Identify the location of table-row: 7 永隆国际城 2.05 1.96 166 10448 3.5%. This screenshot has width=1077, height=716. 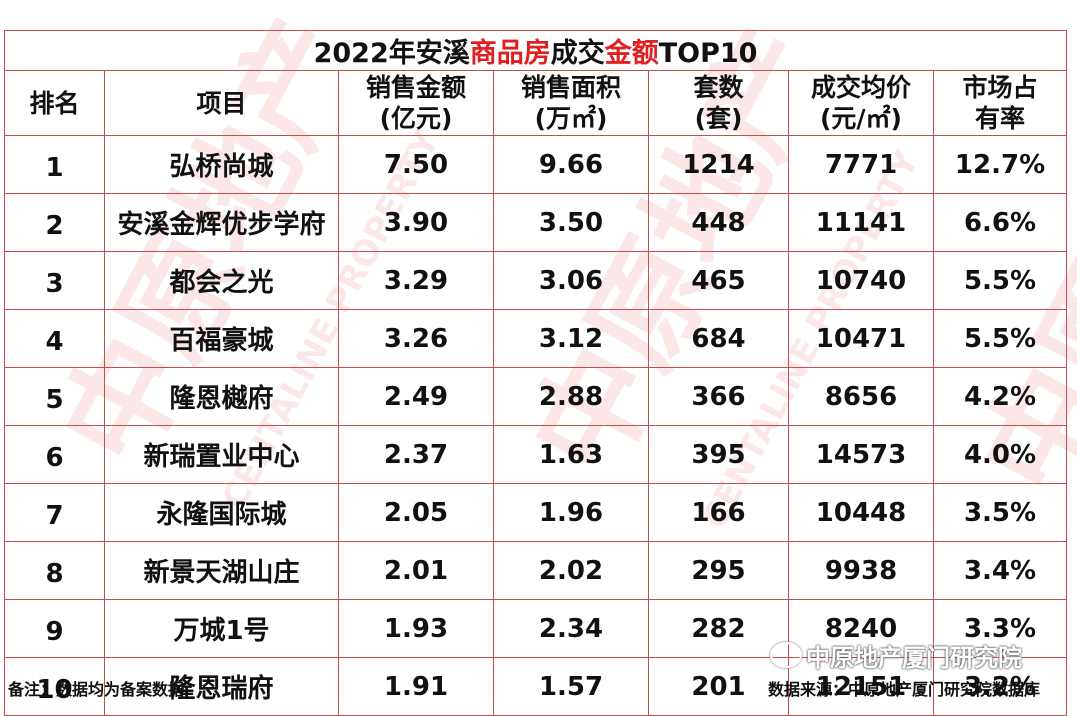
(536, 512).